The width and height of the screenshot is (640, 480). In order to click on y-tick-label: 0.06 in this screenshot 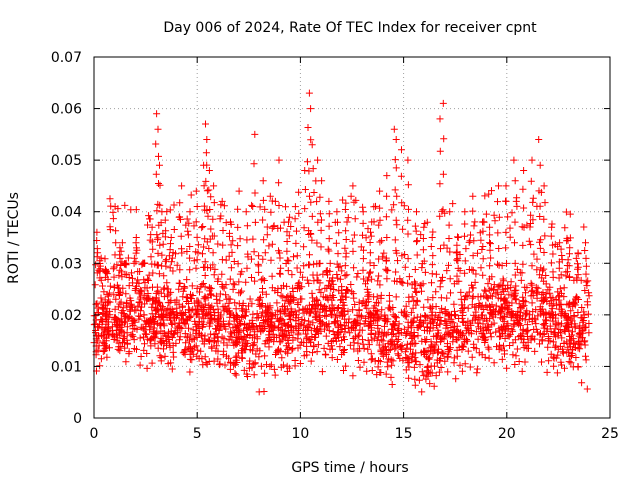, I will do `click(66, 110)`.